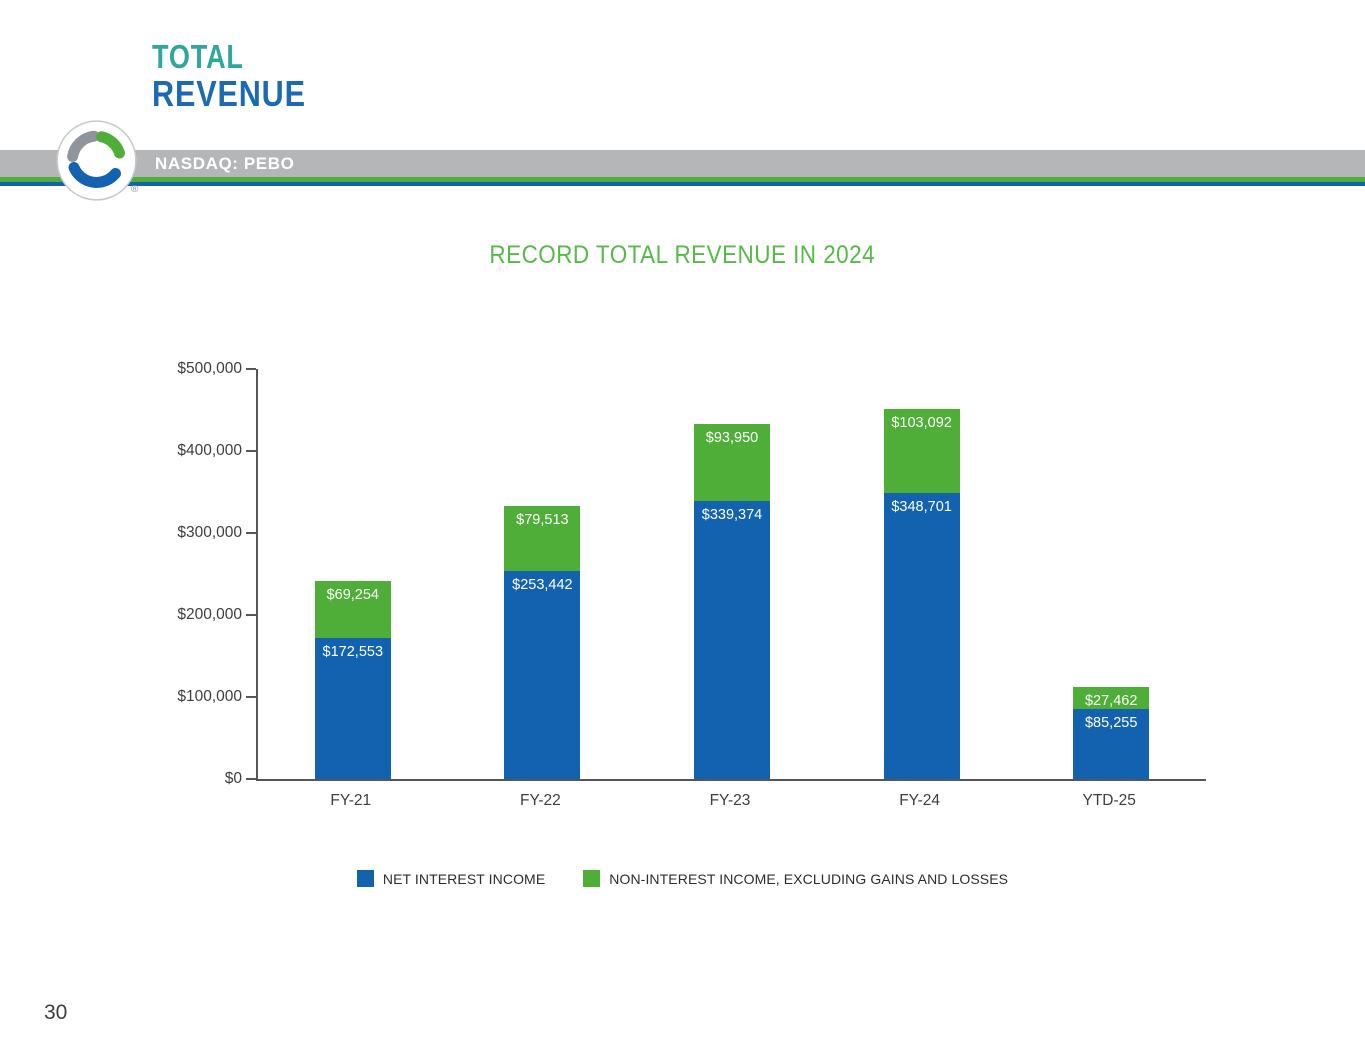 The height and width of the screenshot is (1062, 1365). I want to click on company-logo-icon, so click(96, 160).